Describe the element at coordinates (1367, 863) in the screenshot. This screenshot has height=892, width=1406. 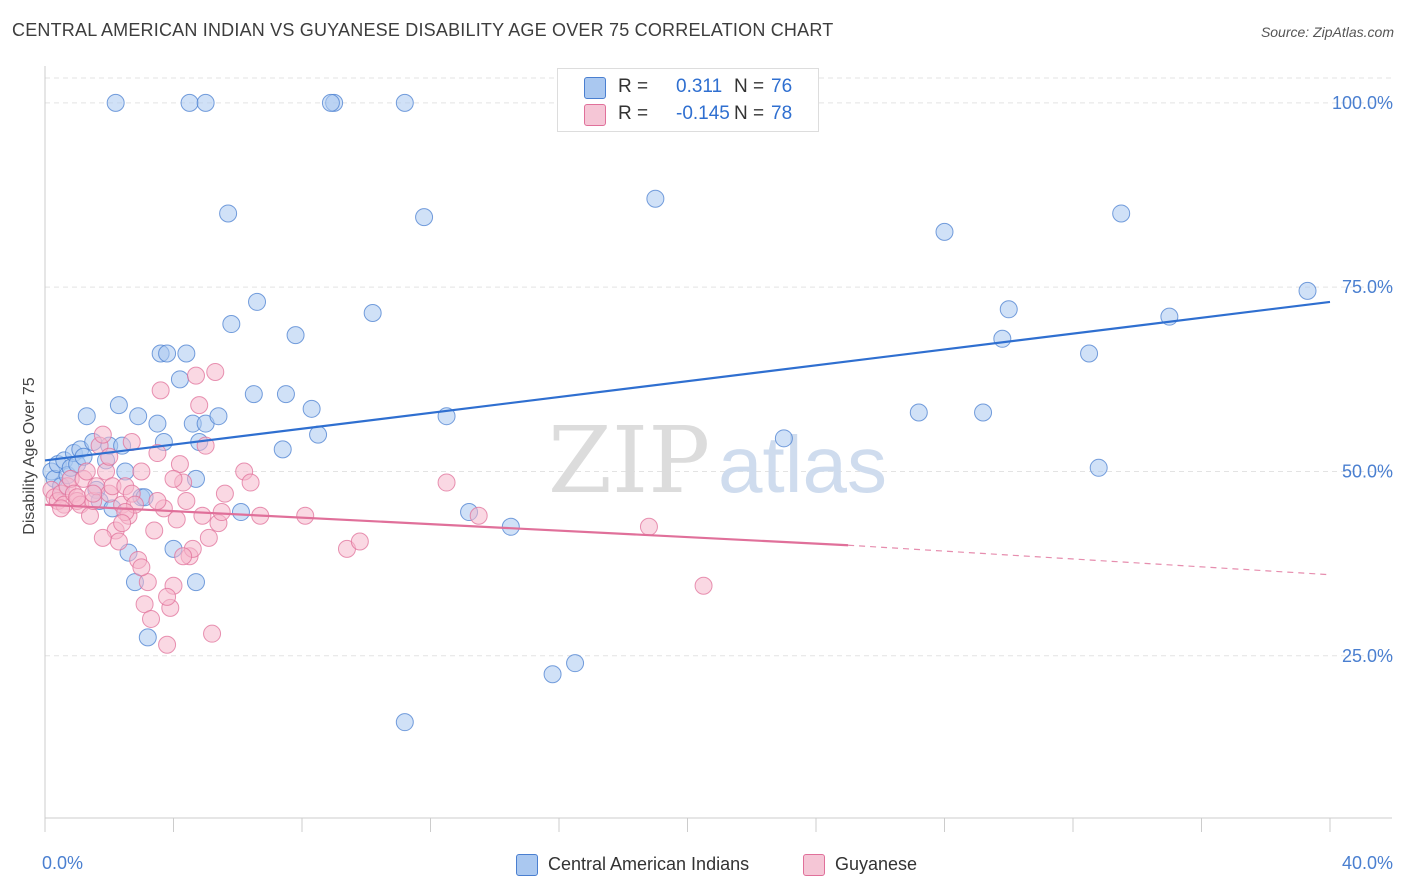
I see `x-tick-label: 40.0%` at that location.